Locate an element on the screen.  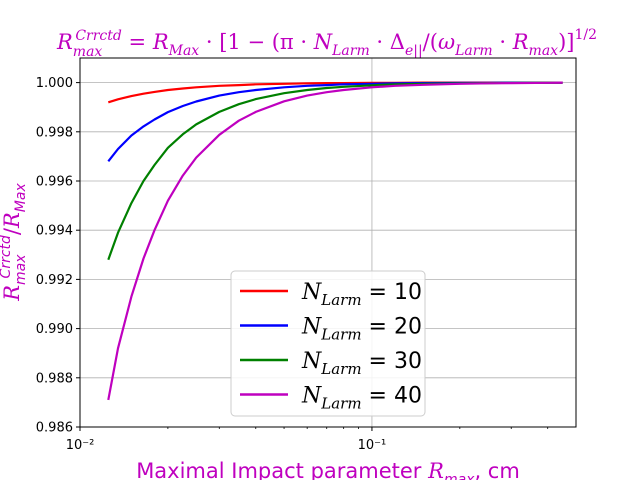
y-tick-label: 0.988 is located at coordinates (54, 378).